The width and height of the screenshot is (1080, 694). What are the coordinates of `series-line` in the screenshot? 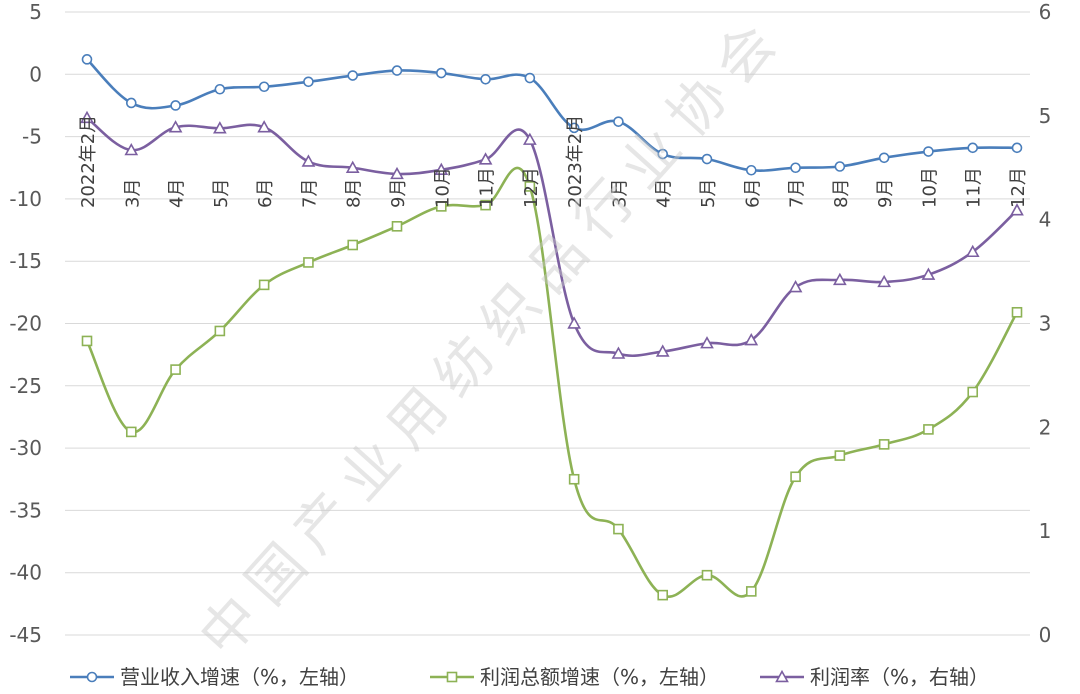 It's located at (552, 115).